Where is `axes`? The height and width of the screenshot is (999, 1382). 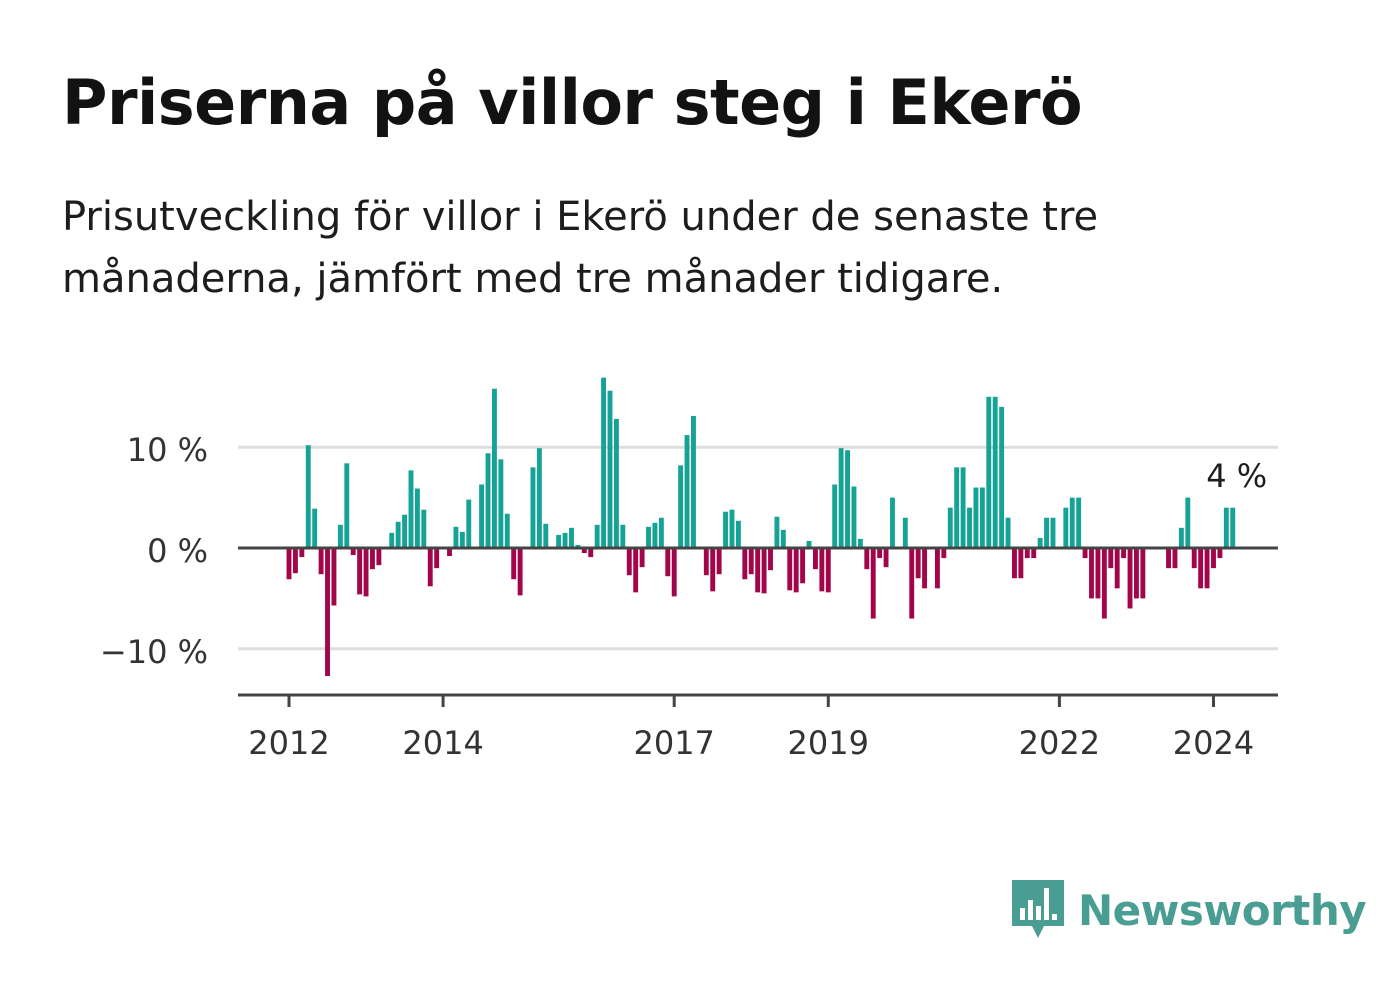 axes is located at coordinates (758, 626).